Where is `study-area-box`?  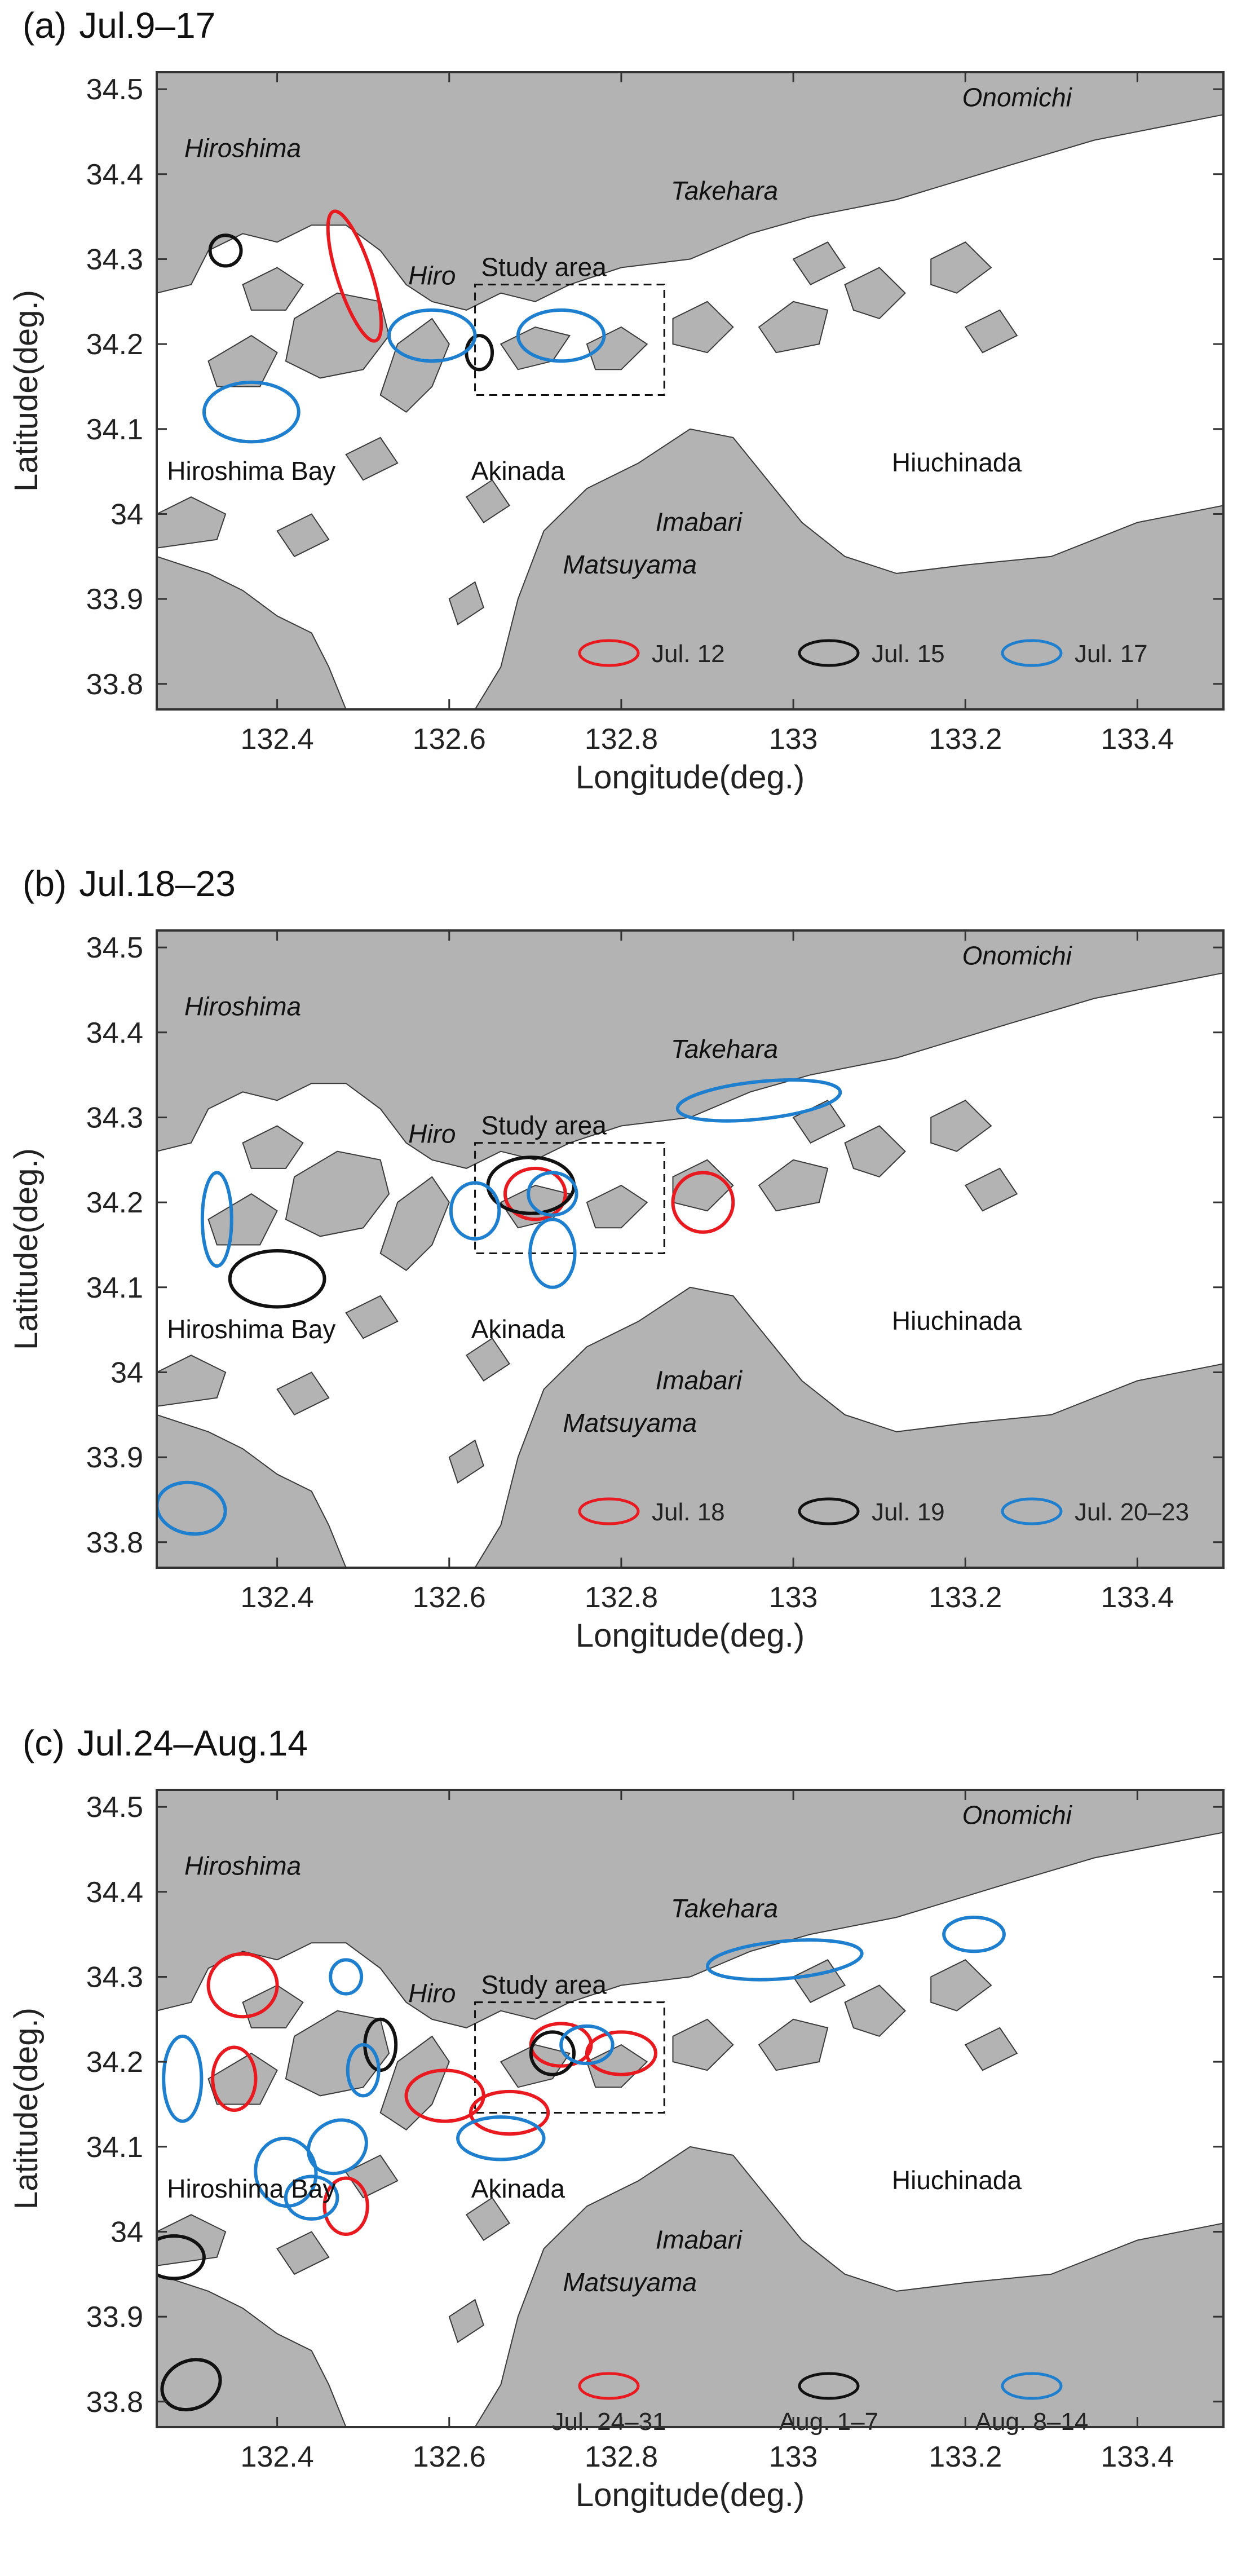 study-area-box is located at coordinates (569, 340).